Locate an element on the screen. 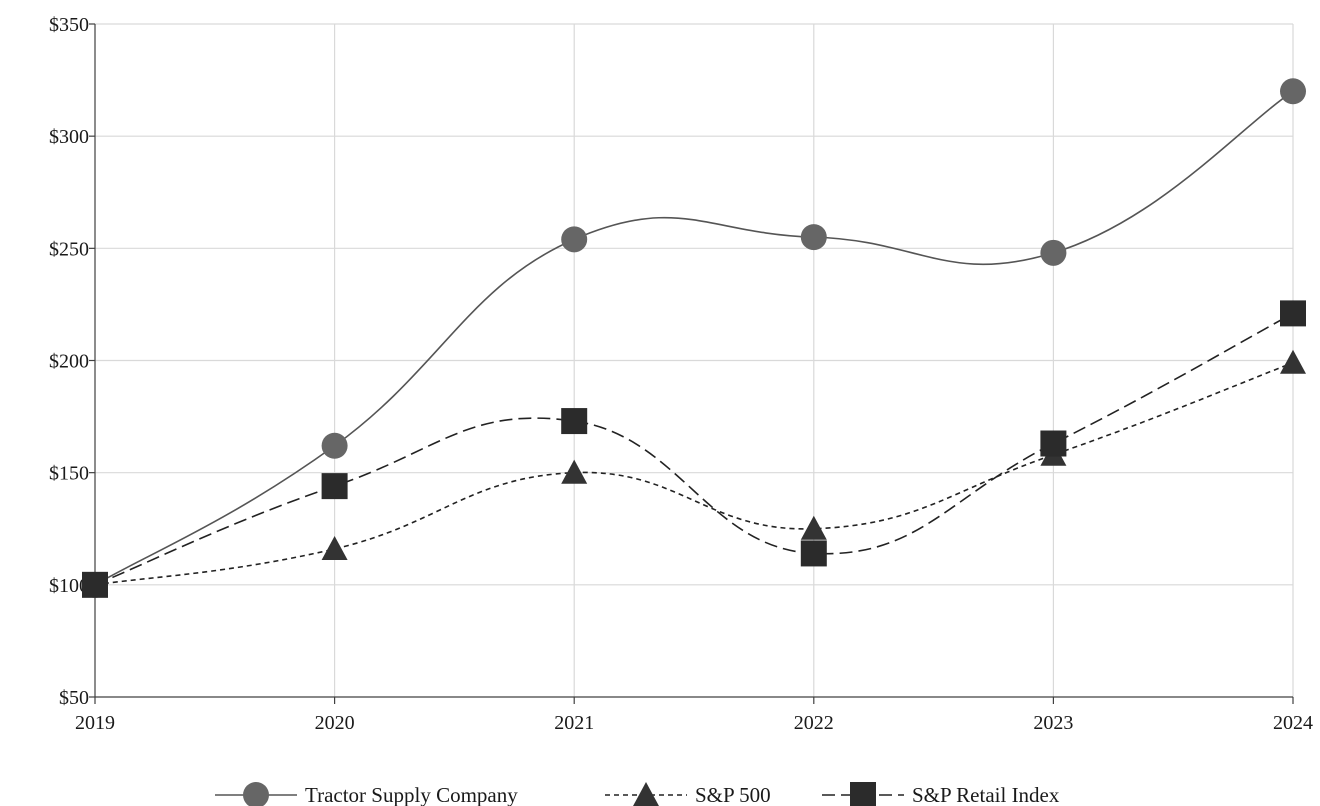 This screenshot has height=806, width=1320. legend-item-1: S&P 500 is located at coordinates (688, 794).